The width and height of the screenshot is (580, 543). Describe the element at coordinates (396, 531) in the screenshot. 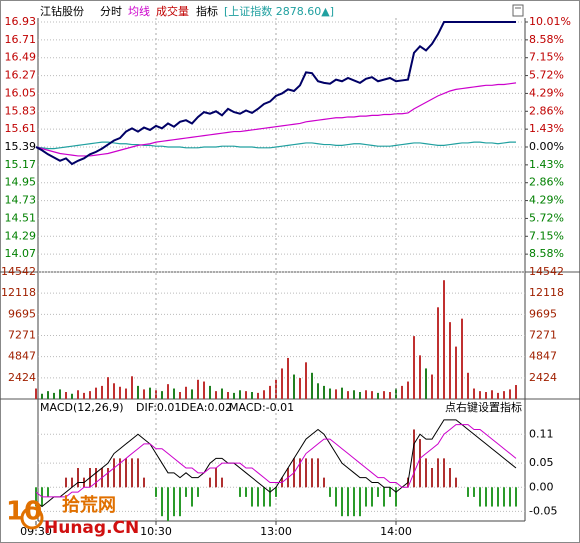

I see `x-tick-label: 14:00` at that location.